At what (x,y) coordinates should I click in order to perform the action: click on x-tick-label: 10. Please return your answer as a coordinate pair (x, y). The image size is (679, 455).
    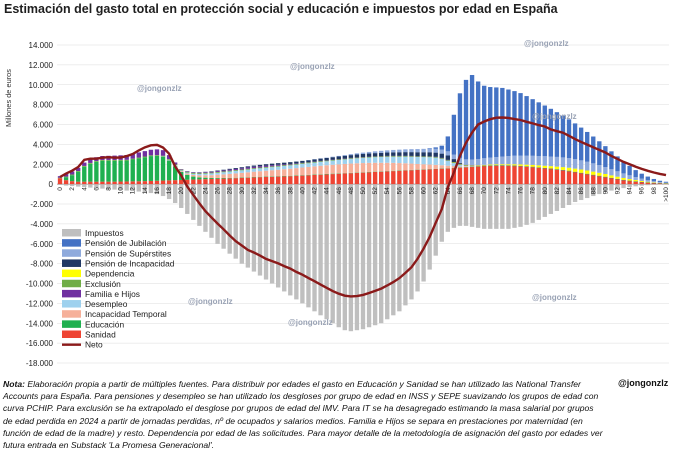
    Looking at the image, I should click on (121, 191).